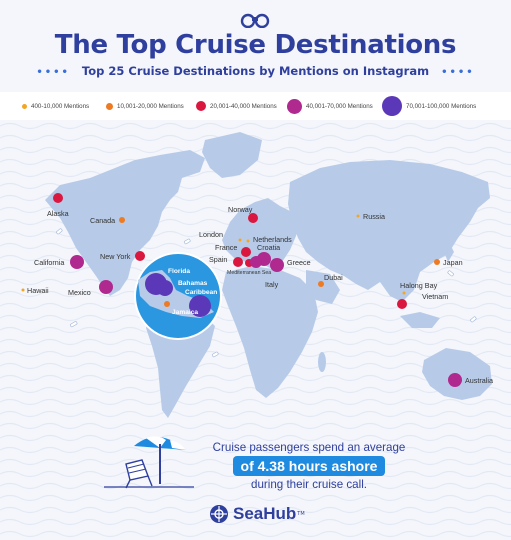 Image resolution: width=511 pixels, height=540 pixels. Describe the element at coordinates (435, 296) in the screenshot. I see `label-vietnam: Vietnam` at that location.